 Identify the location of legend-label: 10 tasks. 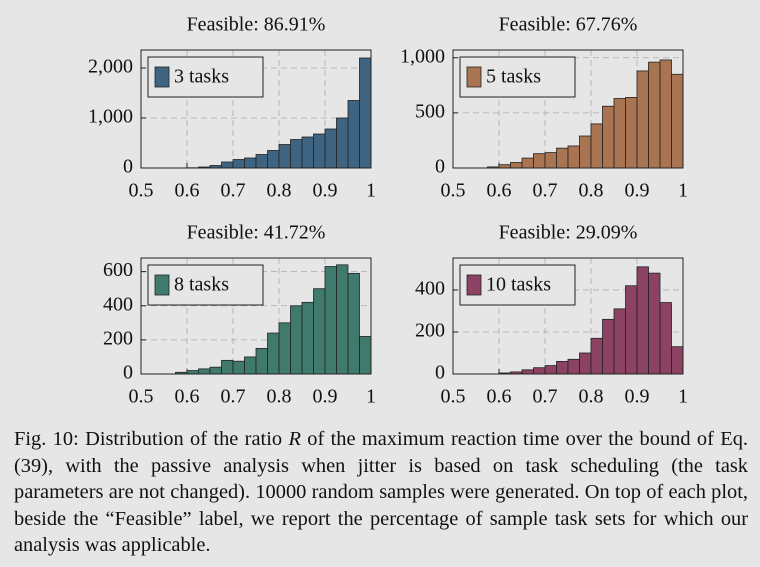
(518, 285).